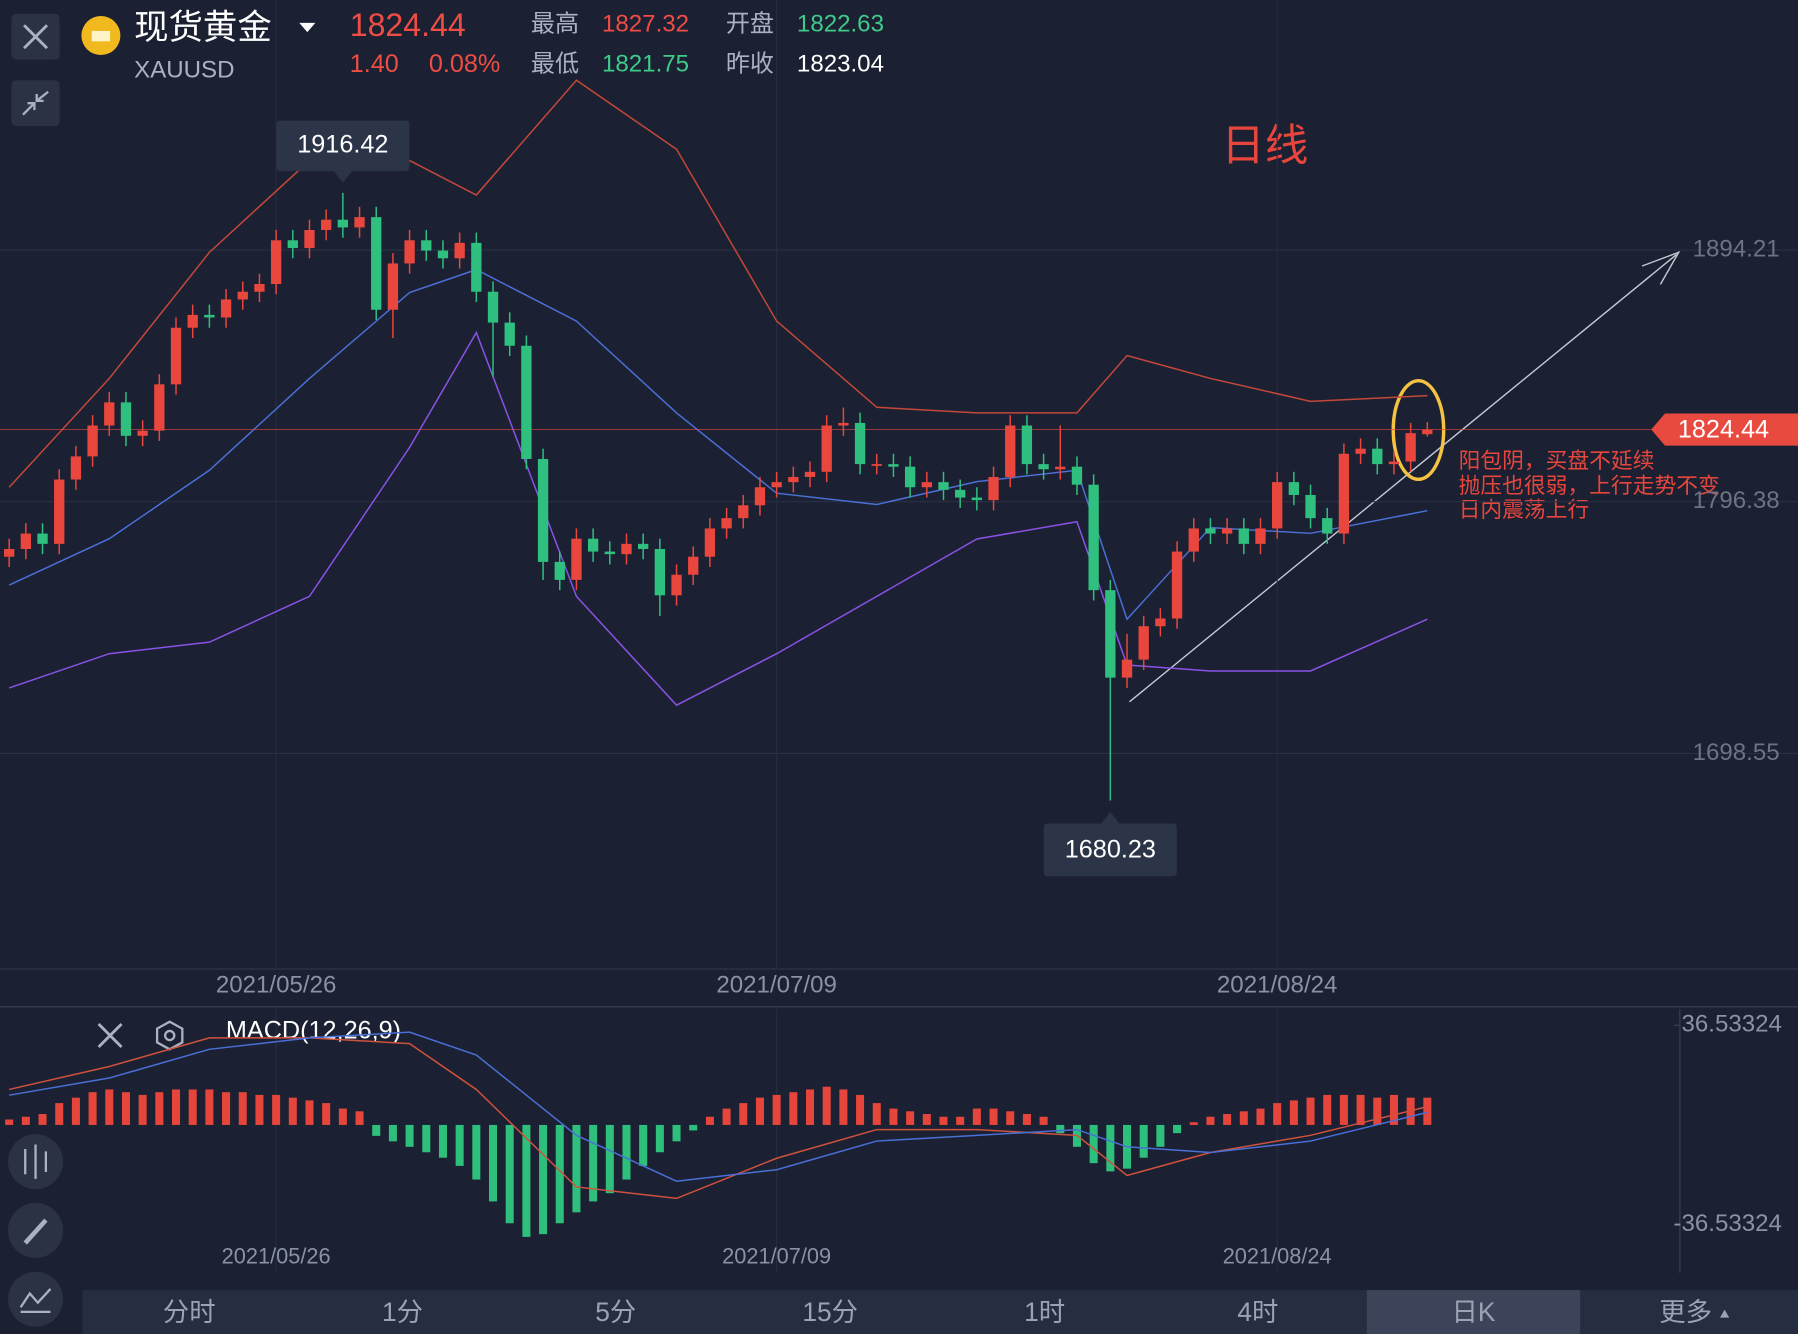 Image resolution: width=1798 pixels, height=1334 pixels. I want to click on tab: 更多, so click(1685, 1312).